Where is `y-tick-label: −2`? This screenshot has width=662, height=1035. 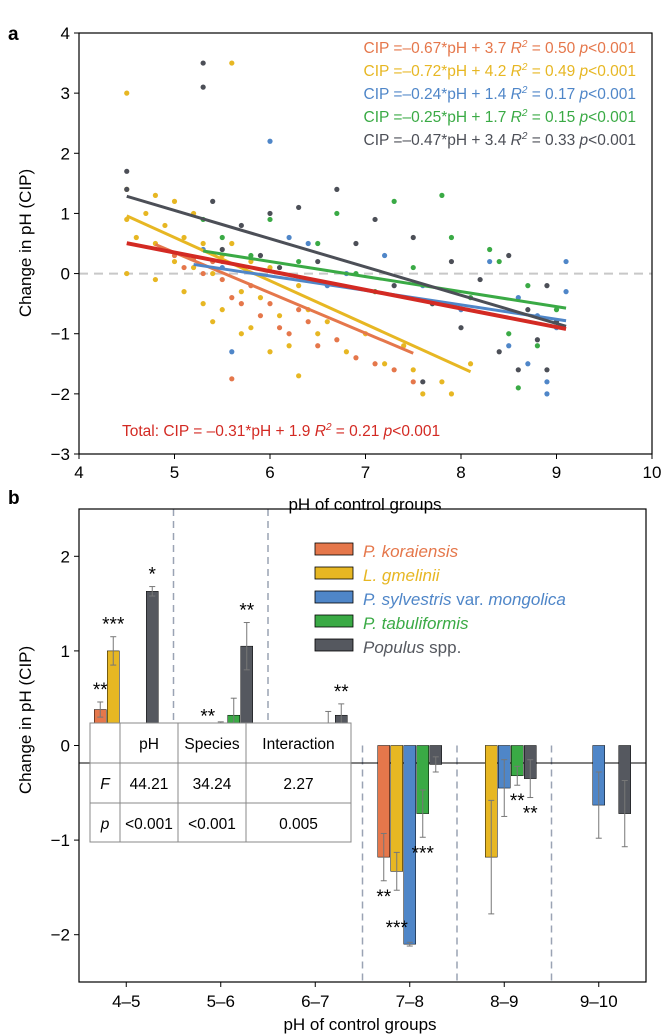 y-tick-label: −2 is located at coordinates (60, 935).